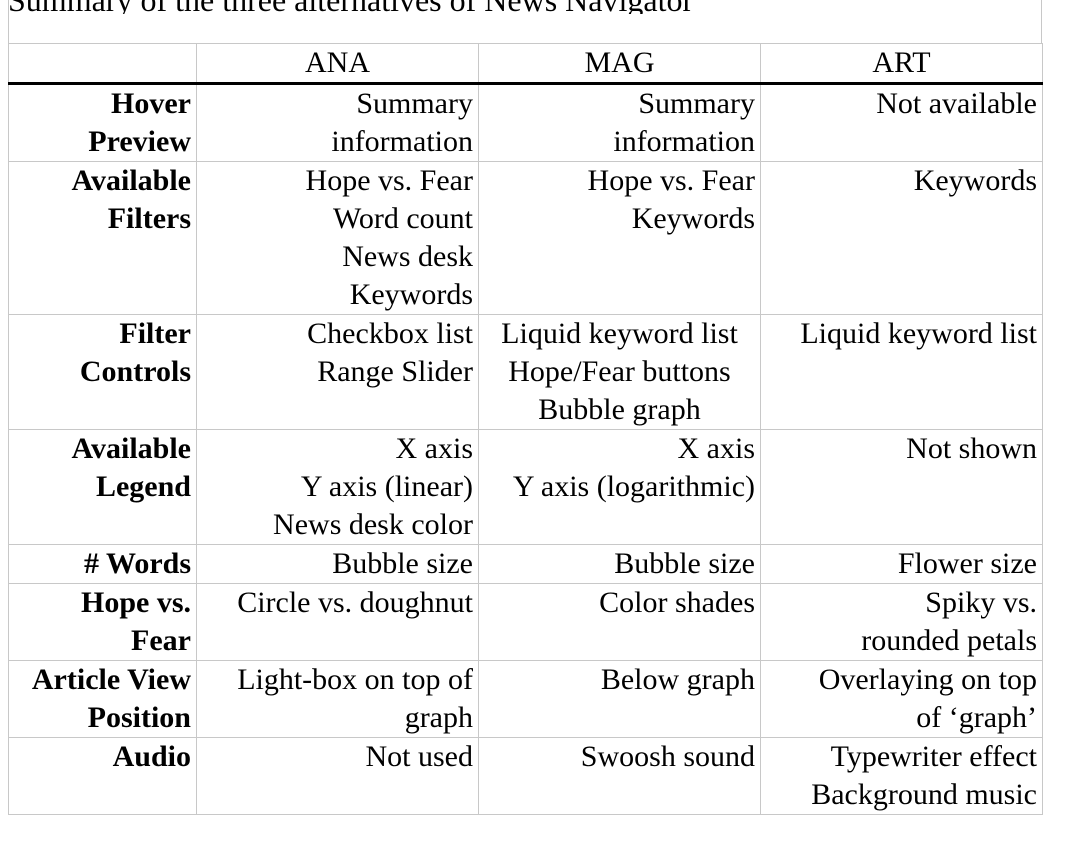 Image resolution: width=1070 pixels, height=843 pixels. Describe the element at coordinates (619, 776) in the screenshot. I see `cell-mag: Swoosh sound` at that location.